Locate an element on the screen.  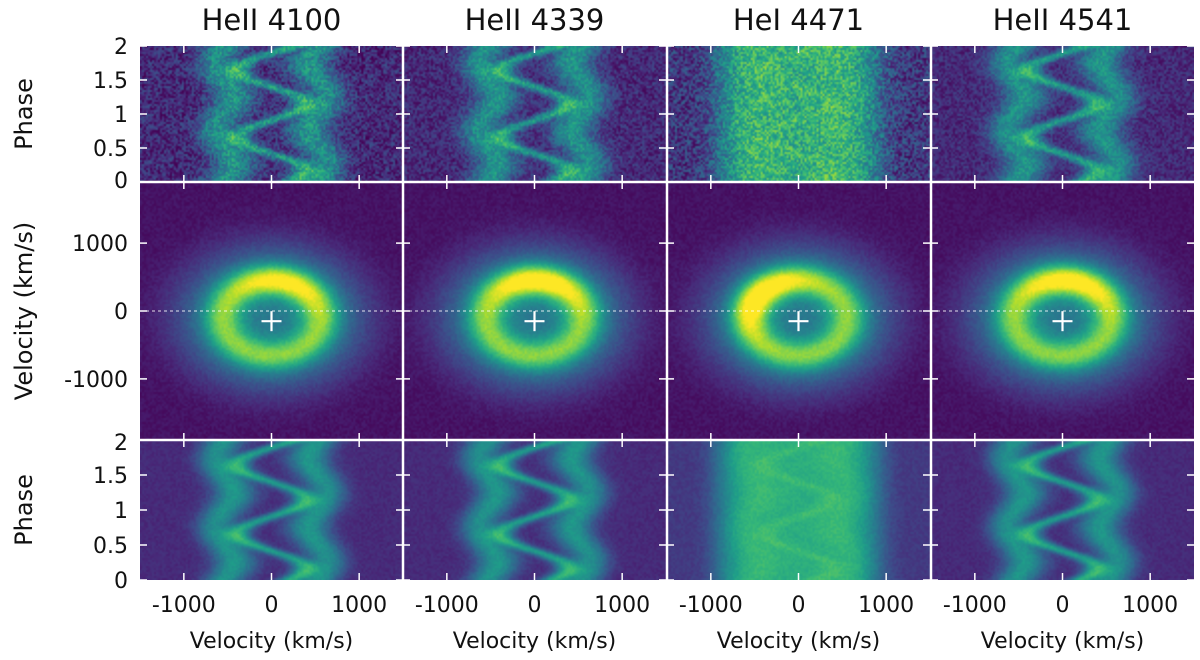
y-tick-label: 1000 is located at coordinates (100, 244).